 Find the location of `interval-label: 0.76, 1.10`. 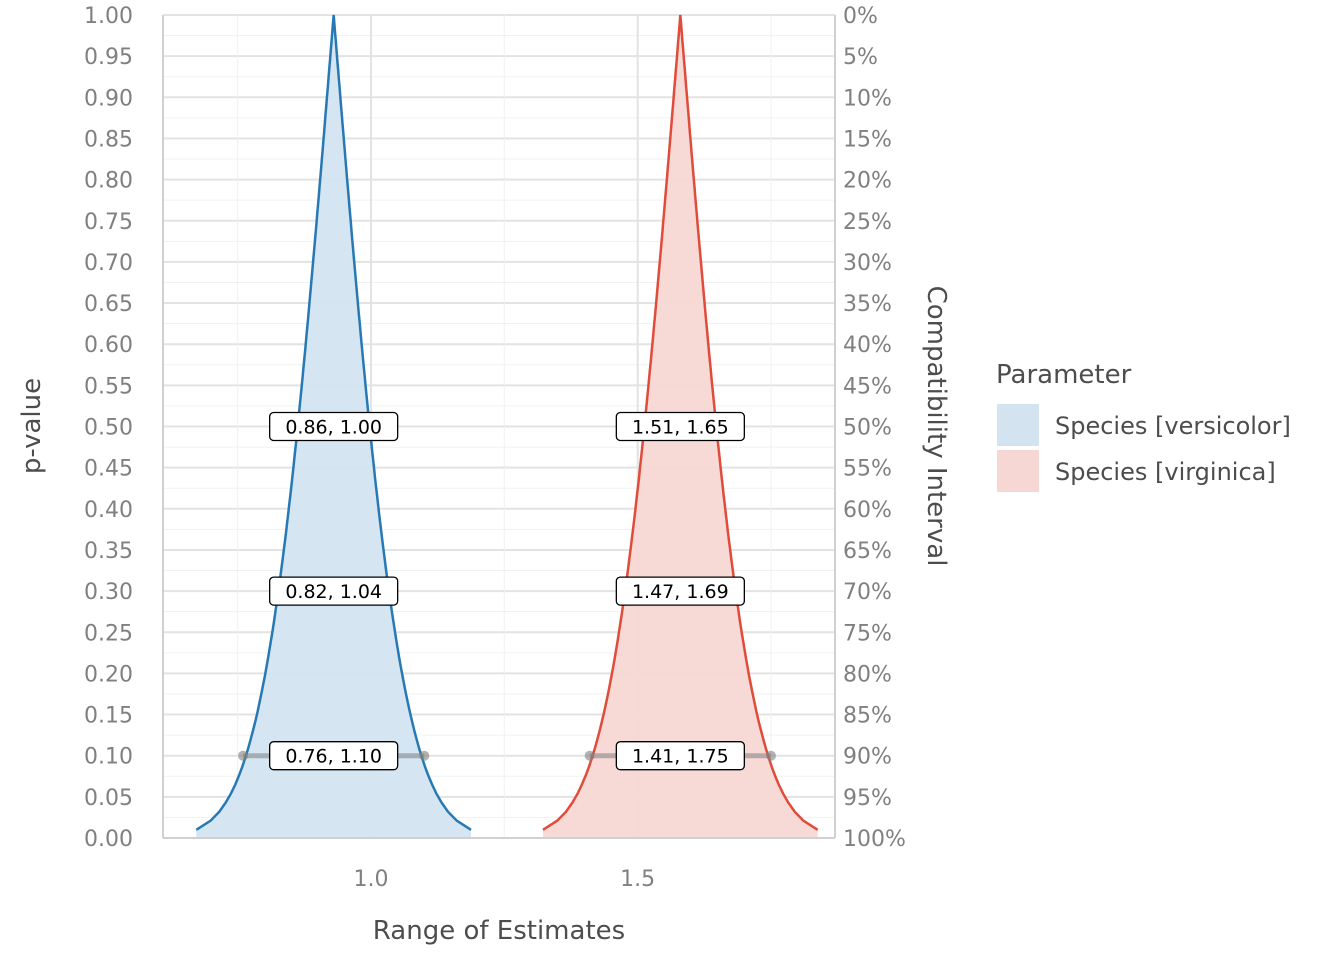

interval-label: 0.76, 1.10 is located at coordinates (334, 756).